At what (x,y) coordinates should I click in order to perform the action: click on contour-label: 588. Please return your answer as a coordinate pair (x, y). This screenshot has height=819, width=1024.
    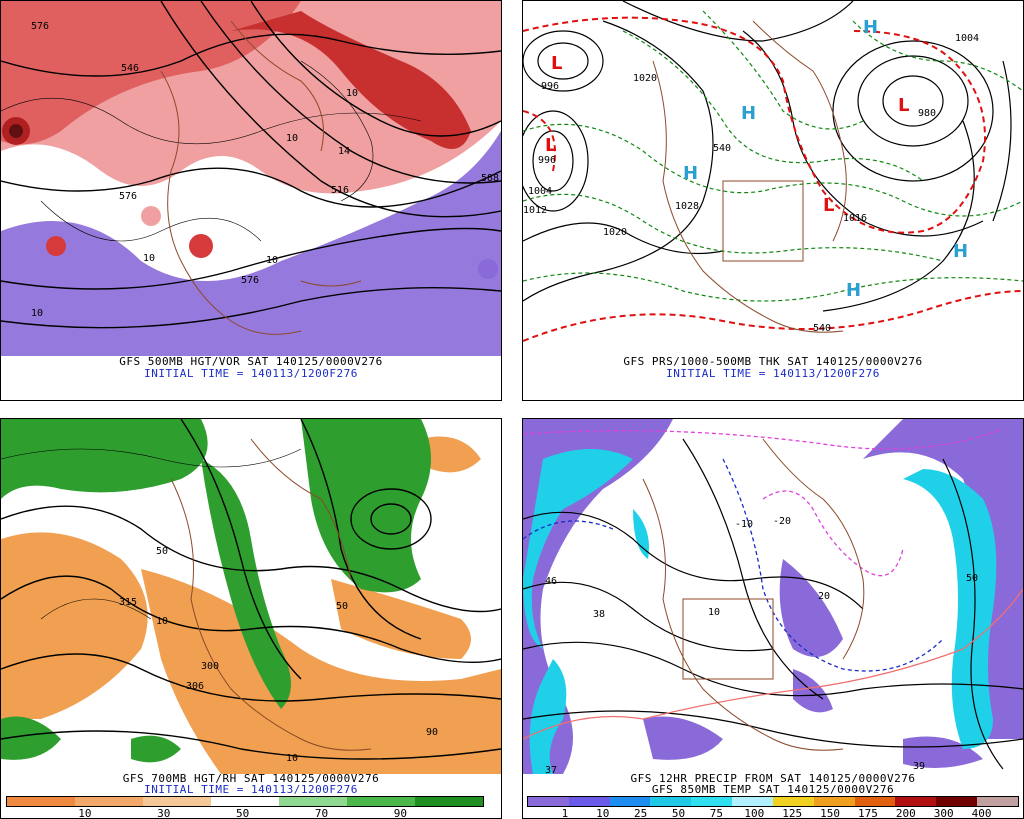
    Looking at the image, I should click on (490, 178).